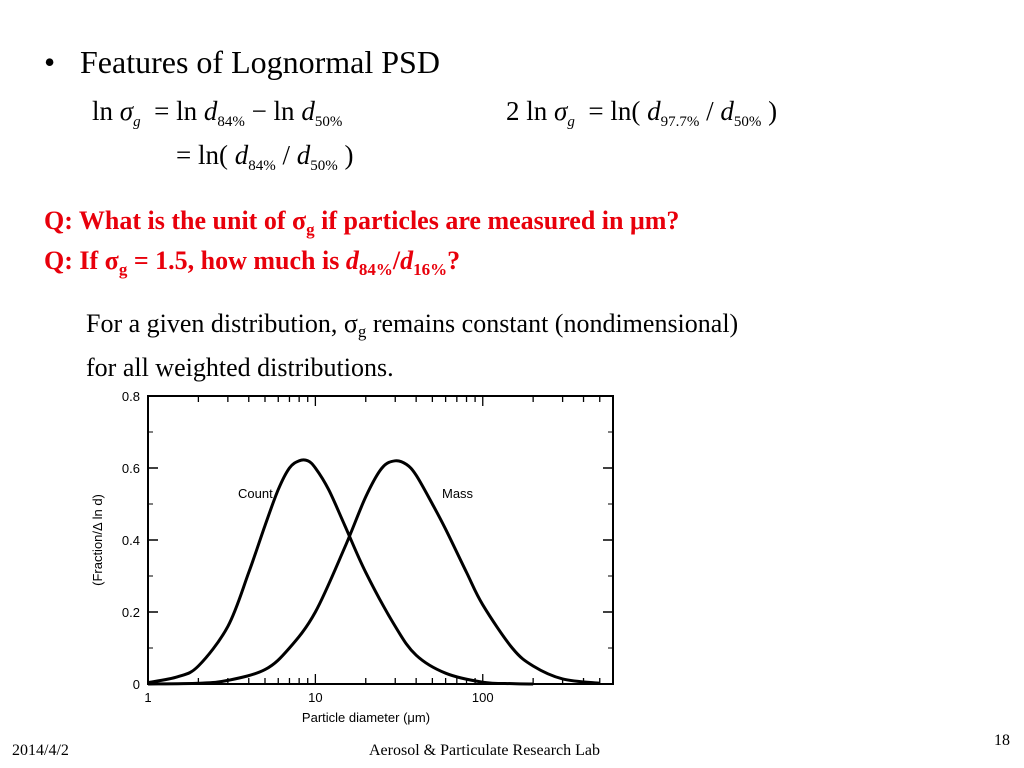 The width and height of the screenshot is (1024, 768). I want to click on y-tick-label: 0.2, so click(131, 612).